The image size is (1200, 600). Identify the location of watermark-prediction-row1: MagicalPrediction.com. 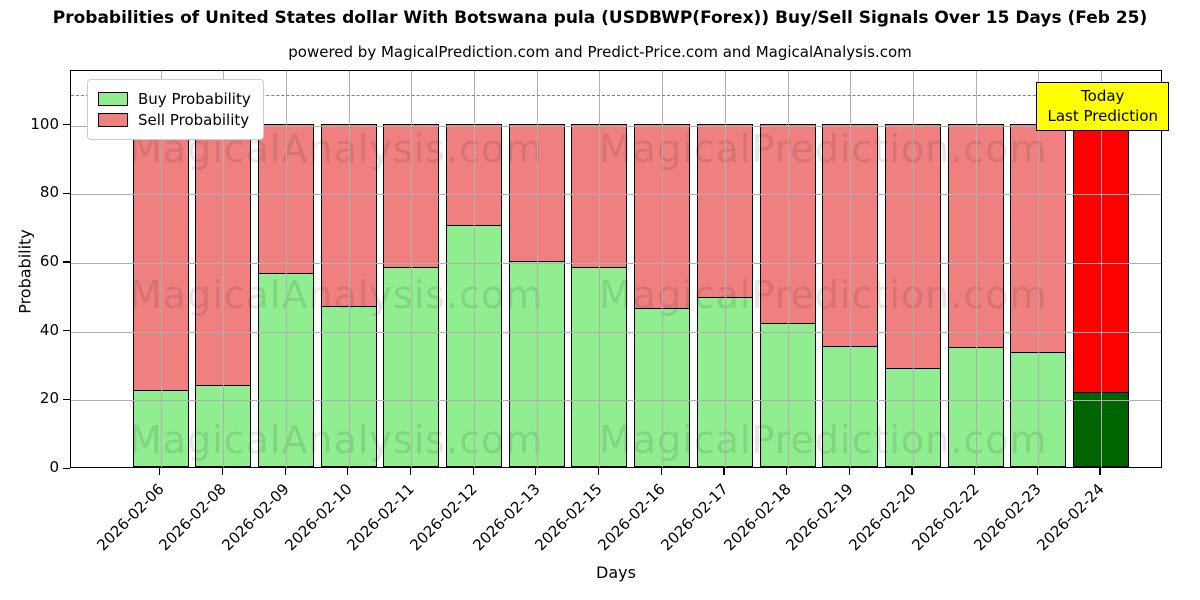
(823, 149).